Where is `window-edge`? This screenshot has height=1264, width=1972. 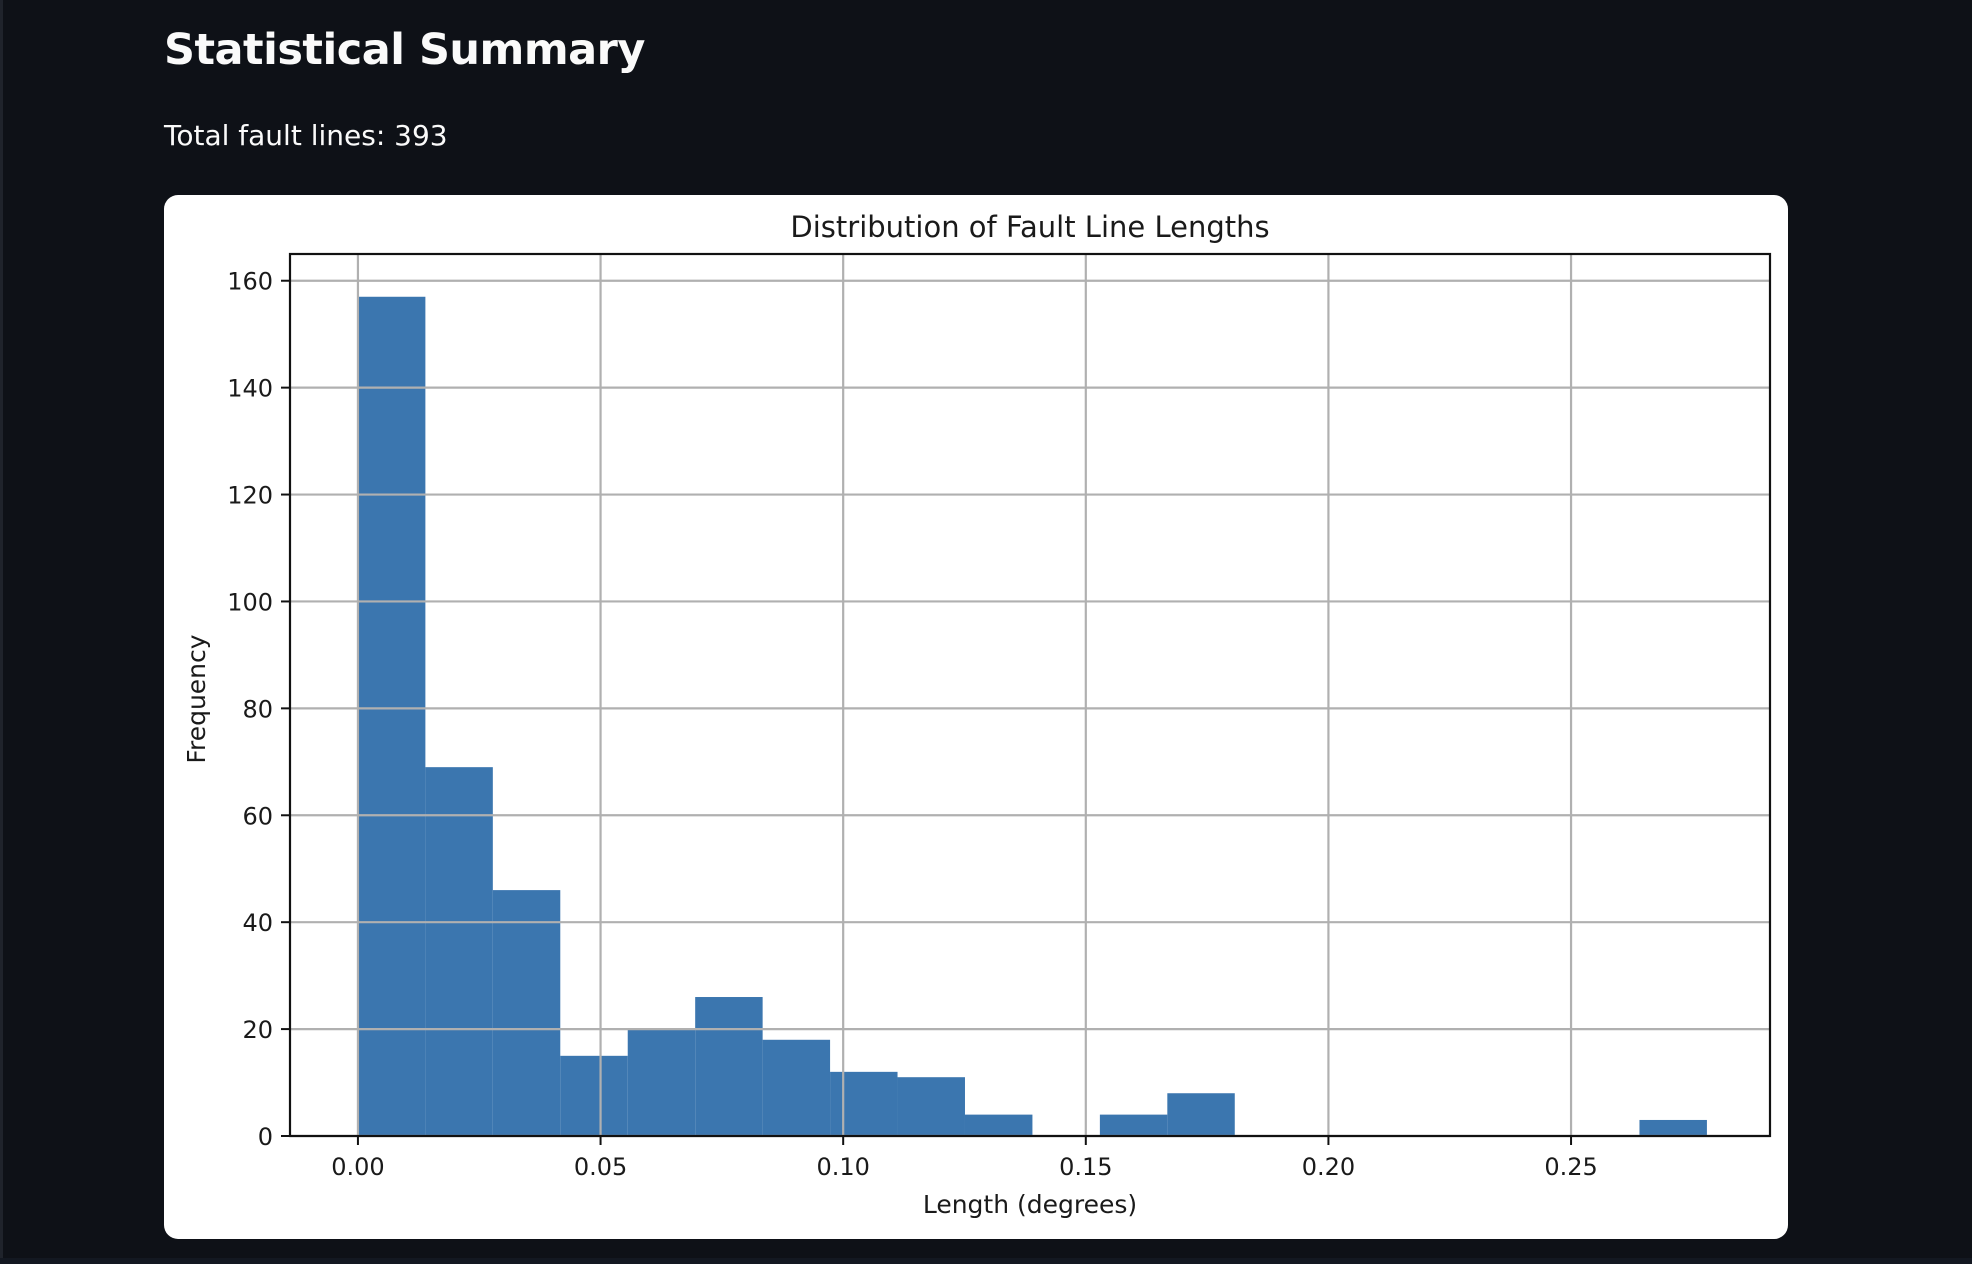 window-edge is located at coordinates (1, 632).